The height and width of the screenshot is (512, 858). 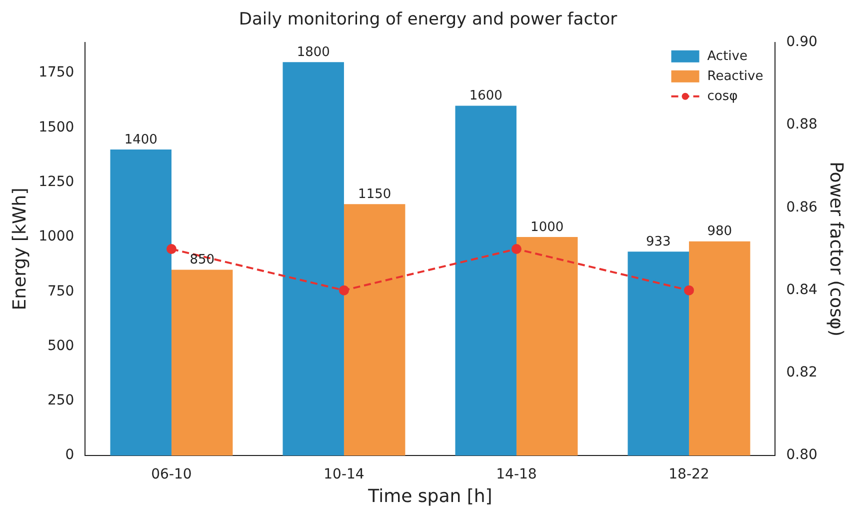 I want to click on y-tick-label: 750, so click(x=60, y=291).